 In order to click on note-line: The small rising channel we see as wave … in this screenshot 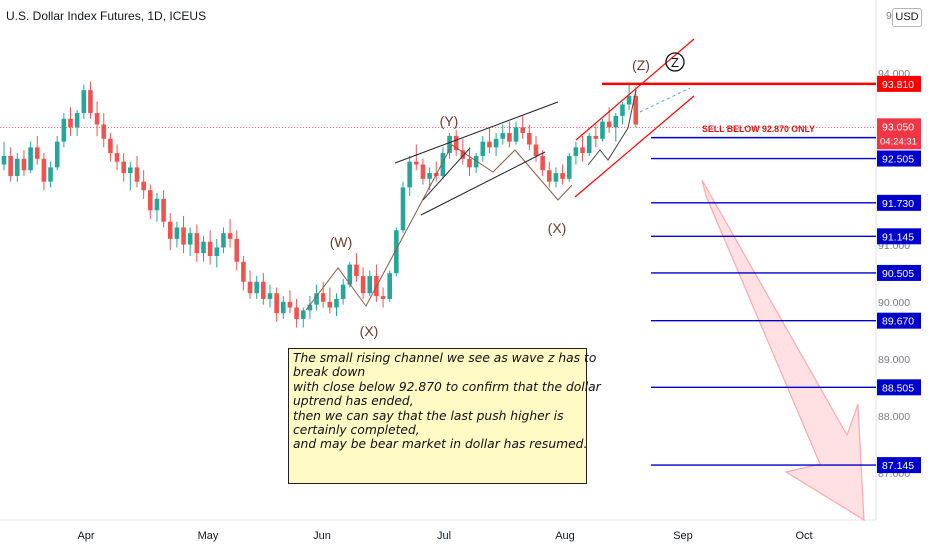, I will do `click(445, 358)`.